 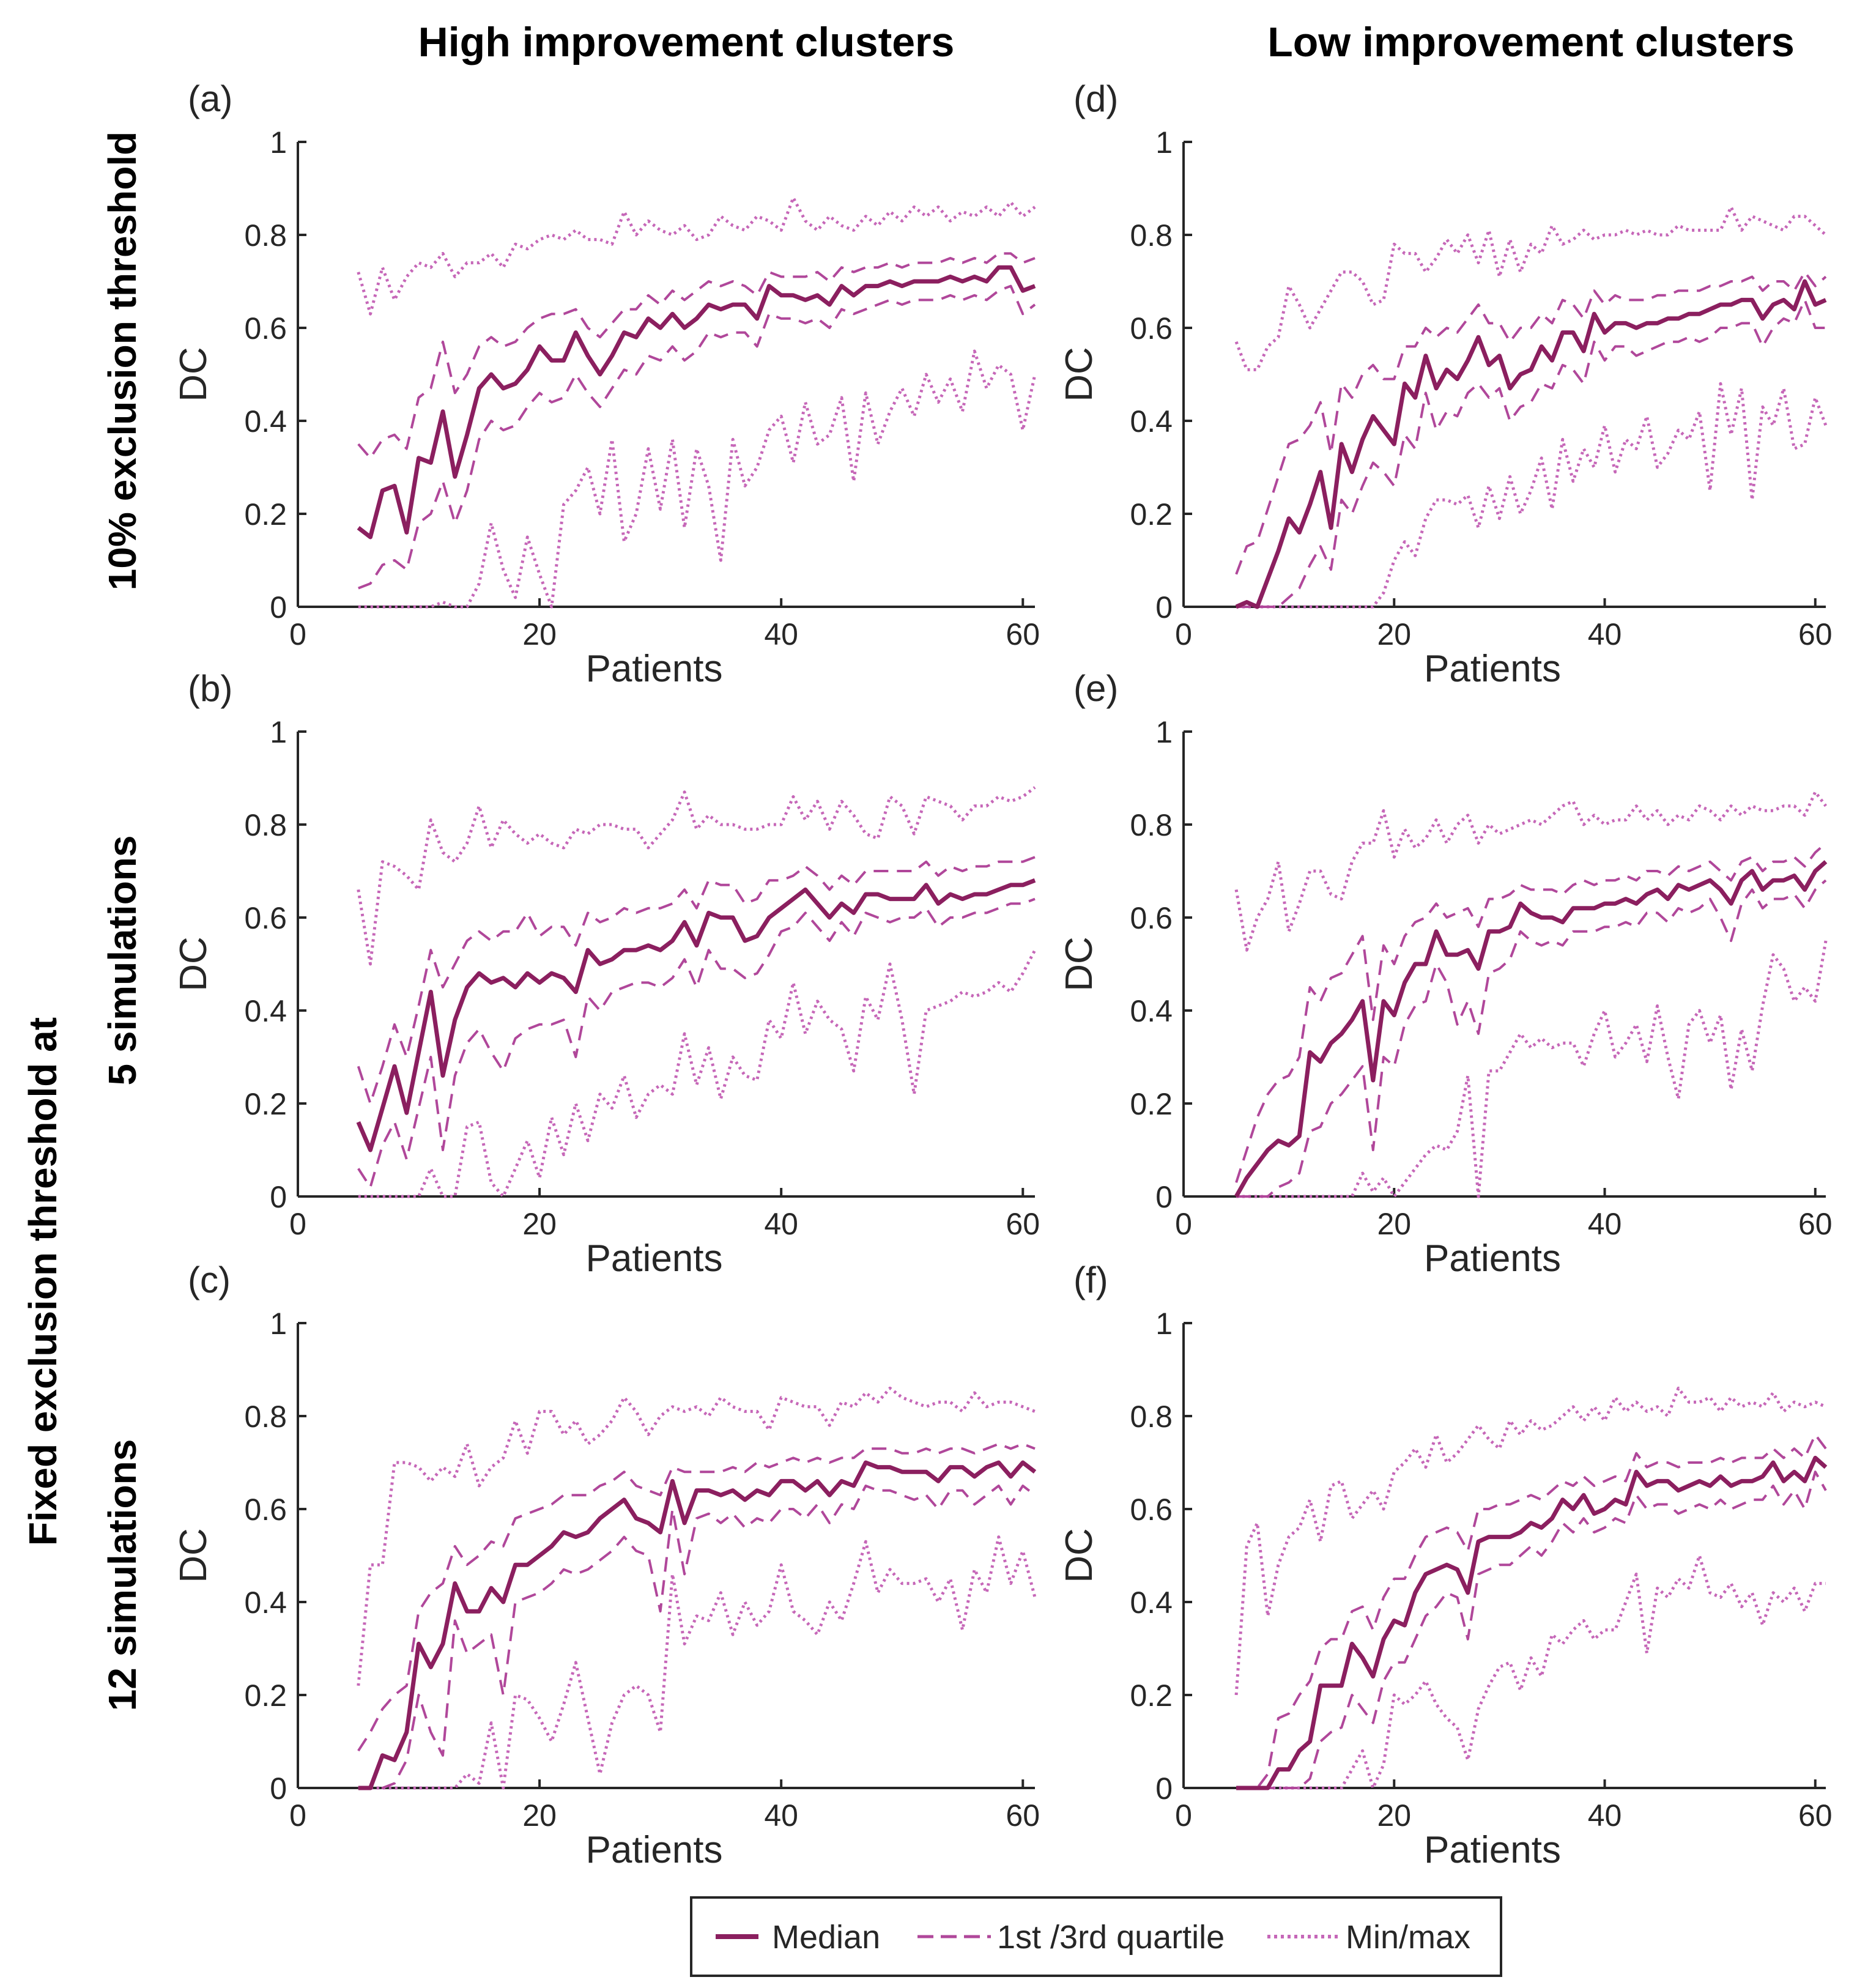 I want to click on legend-minmax-label: Min/max, so click(x=1408, y=1937).